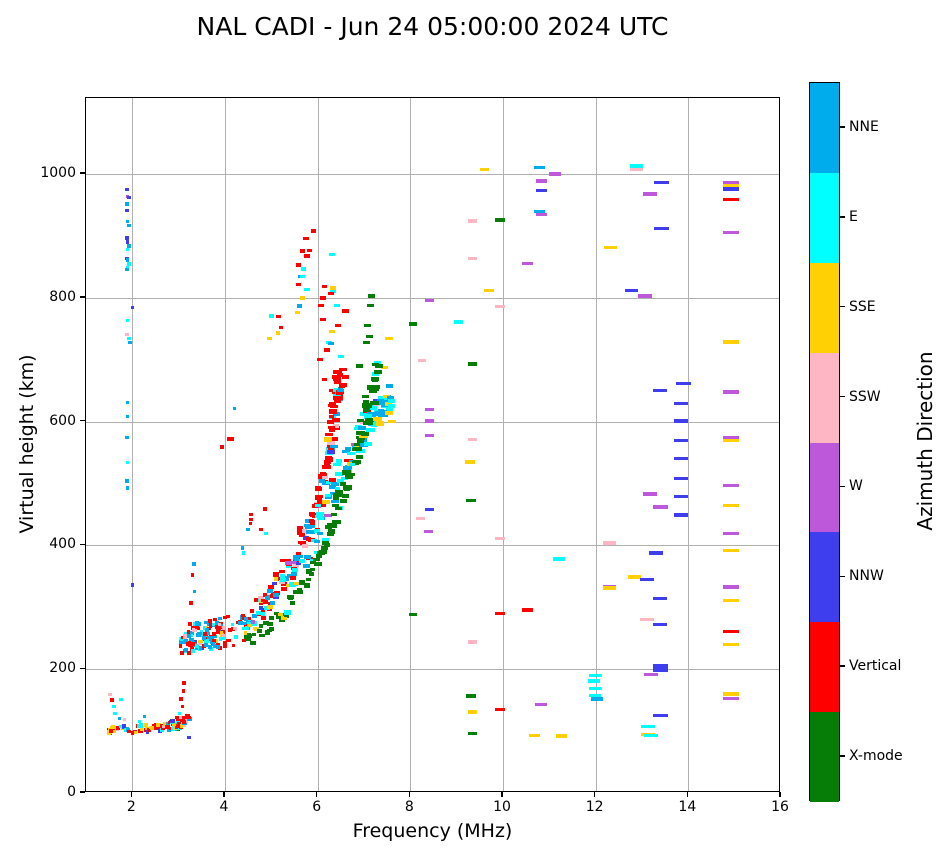  I want to click on colorbar-label-ssw: SSW, so click(865, 396).